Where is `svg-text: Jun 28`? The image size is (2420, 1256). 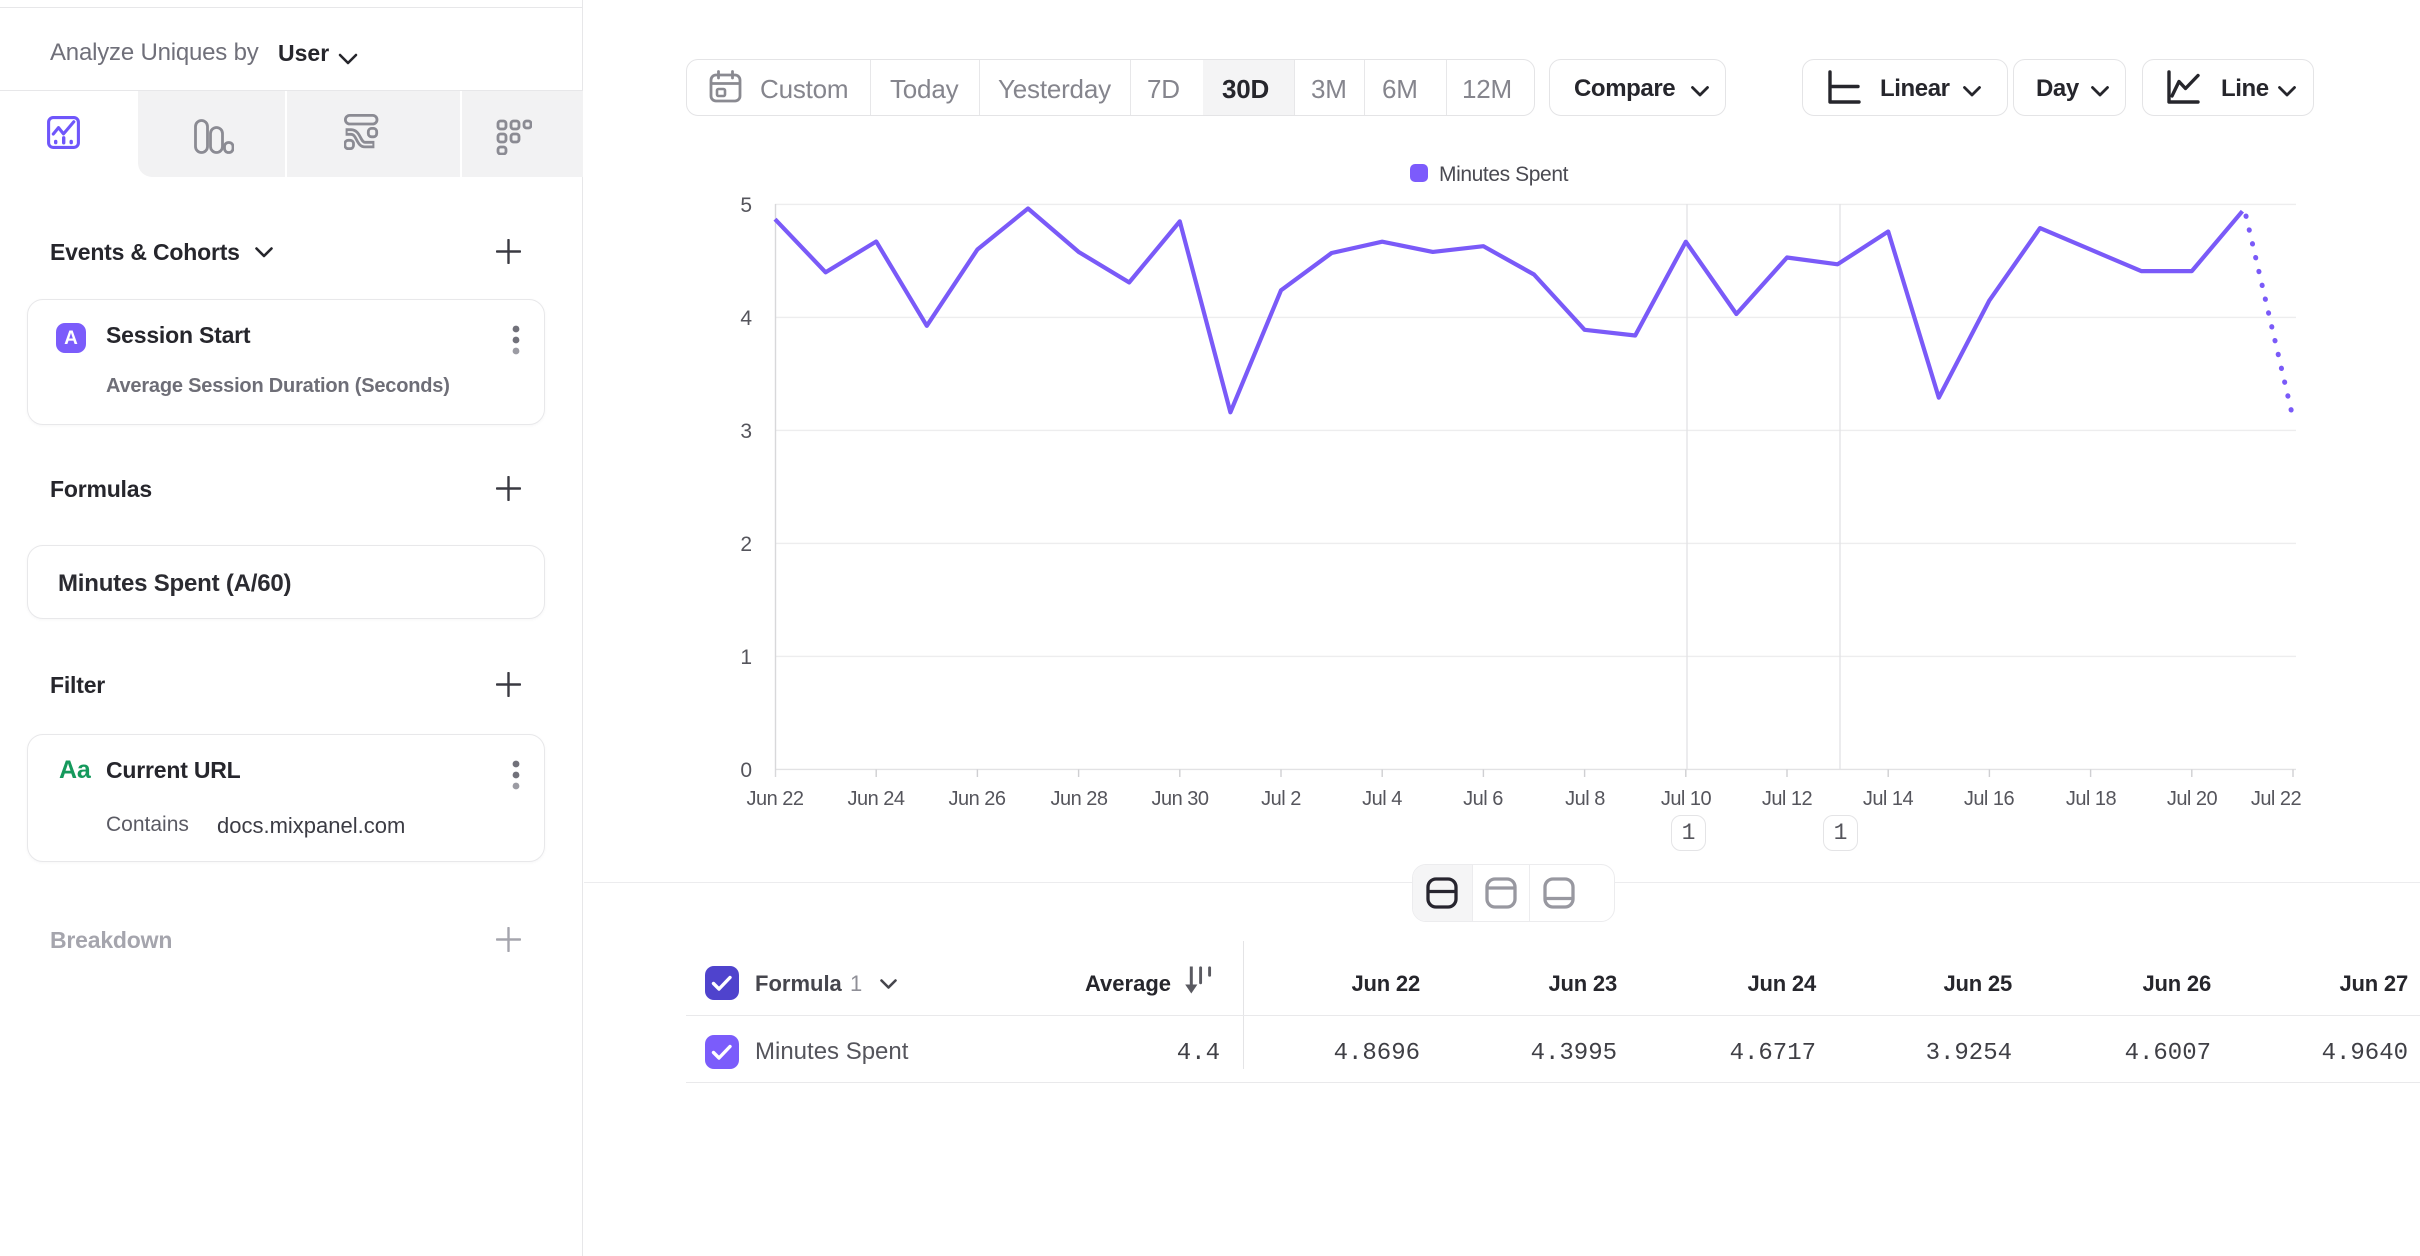
svg-text: Jun 28 is located at coordinates (1078, 799).